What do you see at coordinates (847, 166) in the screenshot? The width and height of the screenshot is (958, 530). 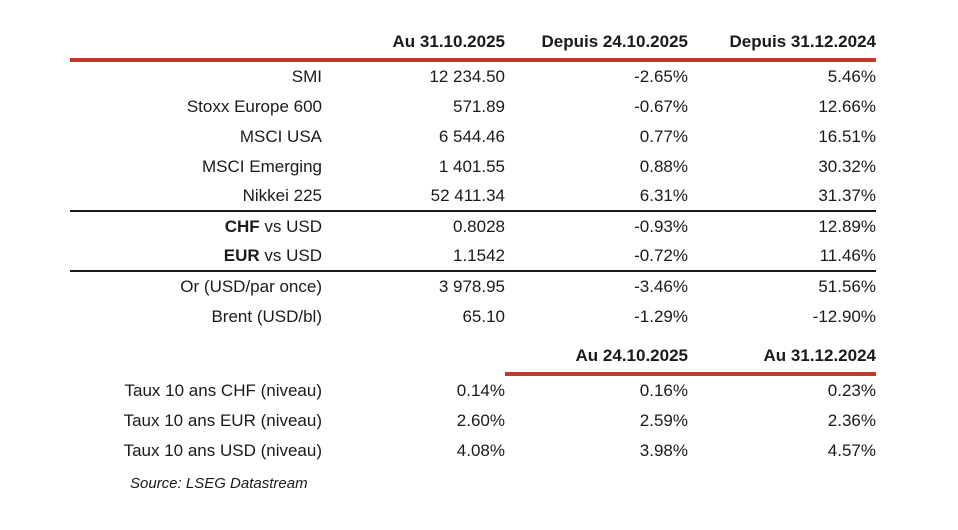 I see `row-value-ytd-change: 30.32%` at bounding box center [847, 166].